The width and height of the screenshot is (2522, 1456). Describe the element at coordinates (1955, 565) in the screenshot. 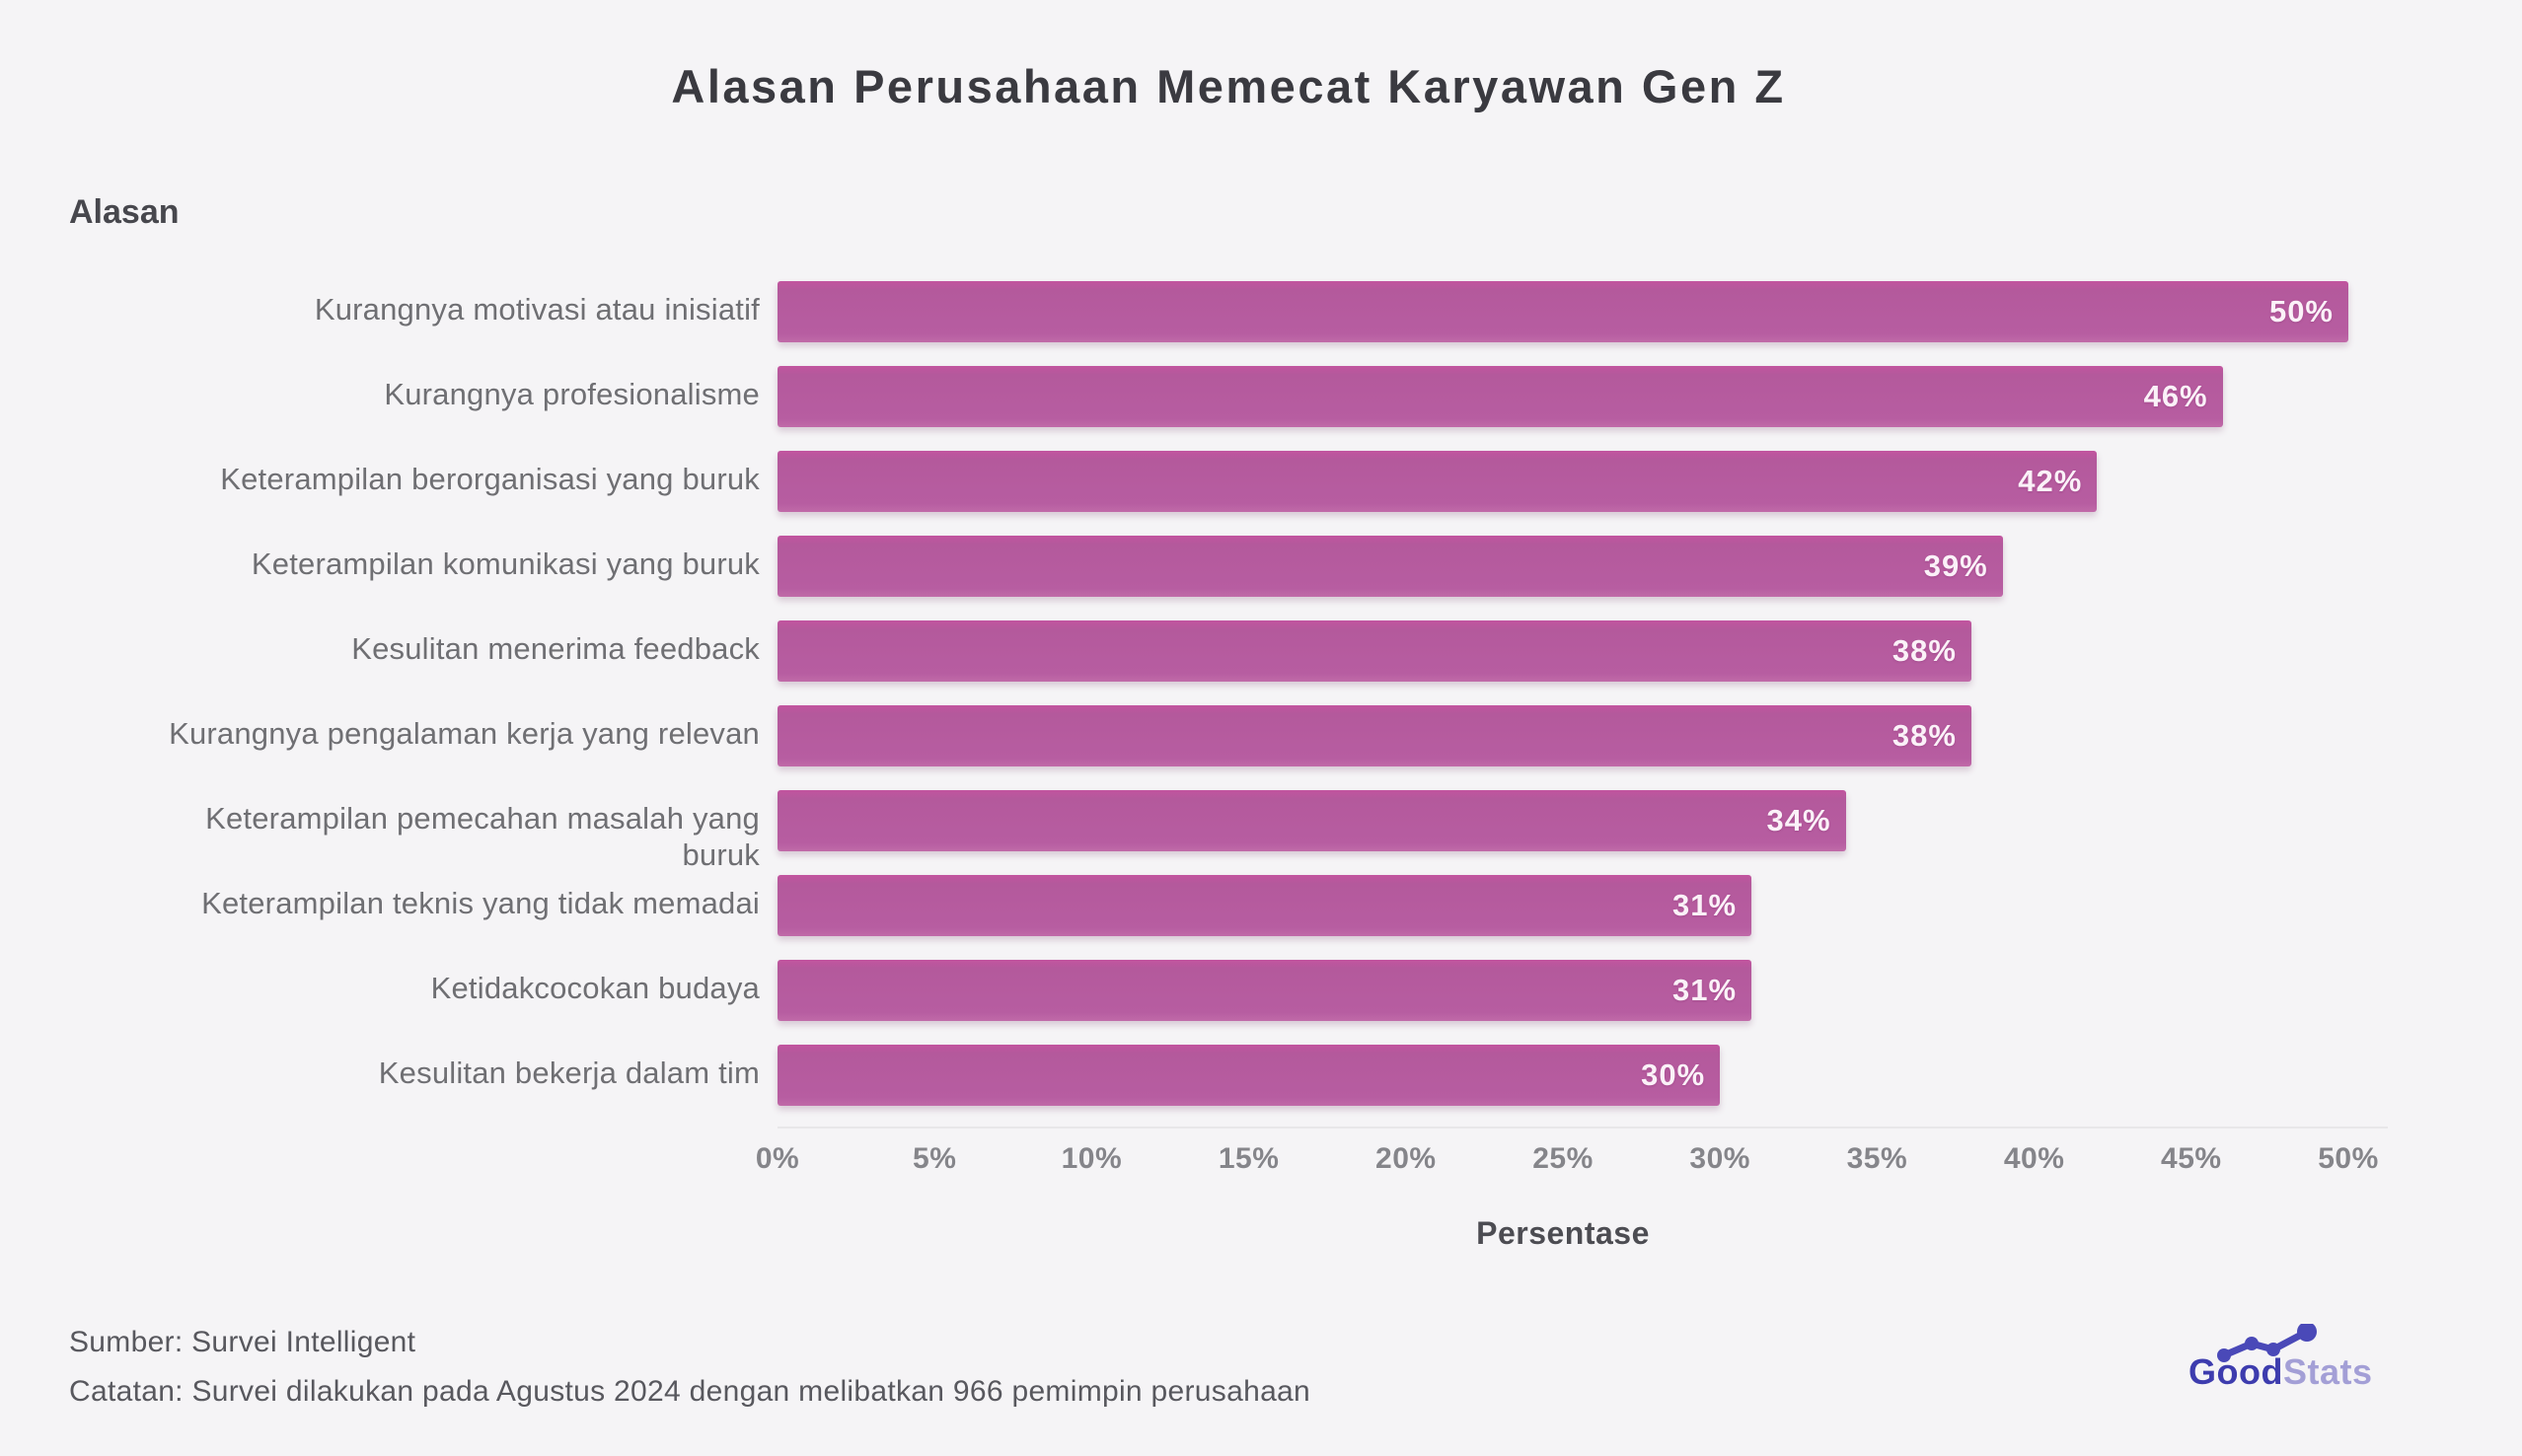

I see `bar-value-label: 39%` at that location.